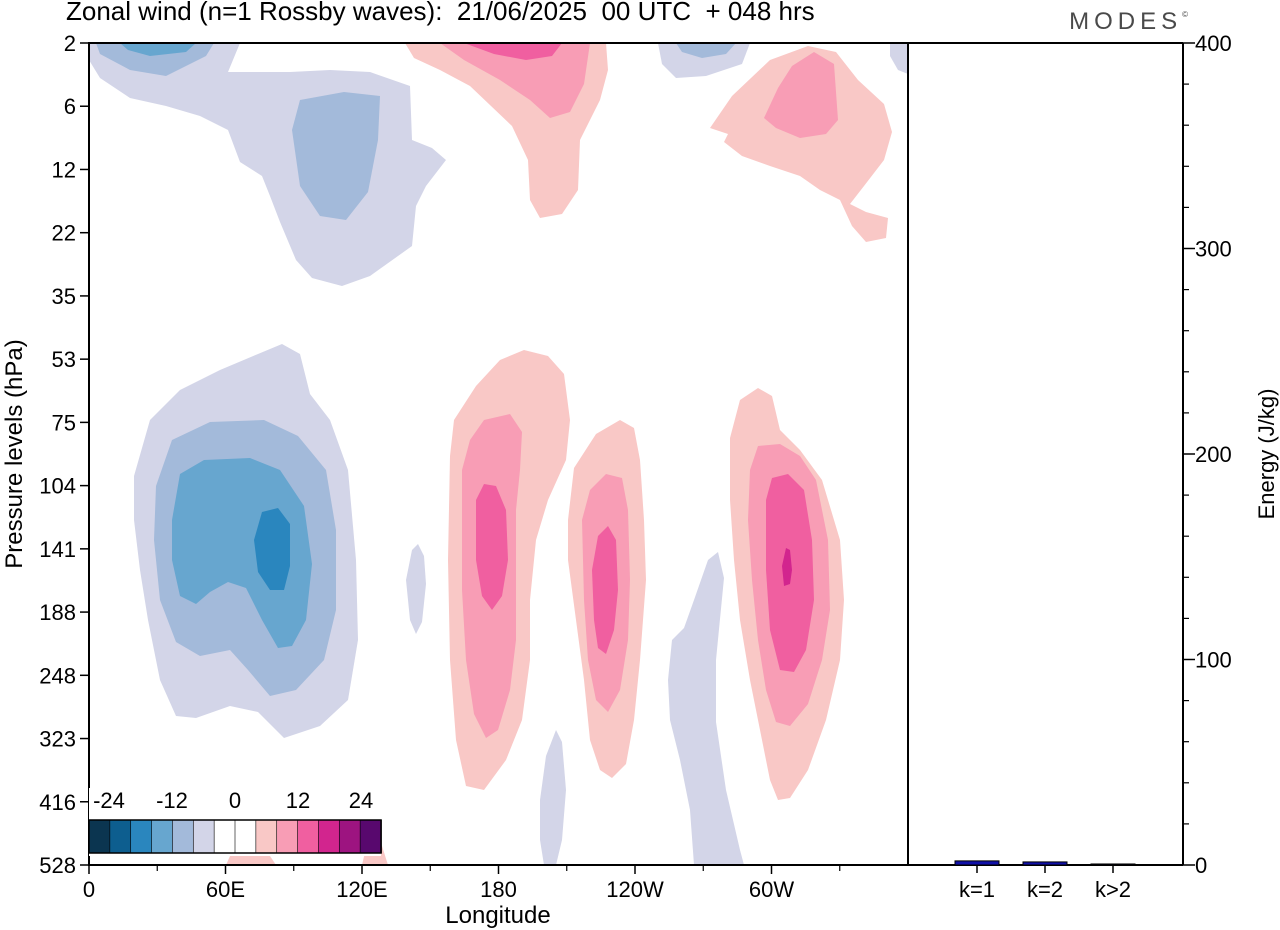 The height and width of the screenshot is (930, 1280). Describe the element at coordinates (70, 106) in the screenshot. I see `y-tick-label: 6` at that location.